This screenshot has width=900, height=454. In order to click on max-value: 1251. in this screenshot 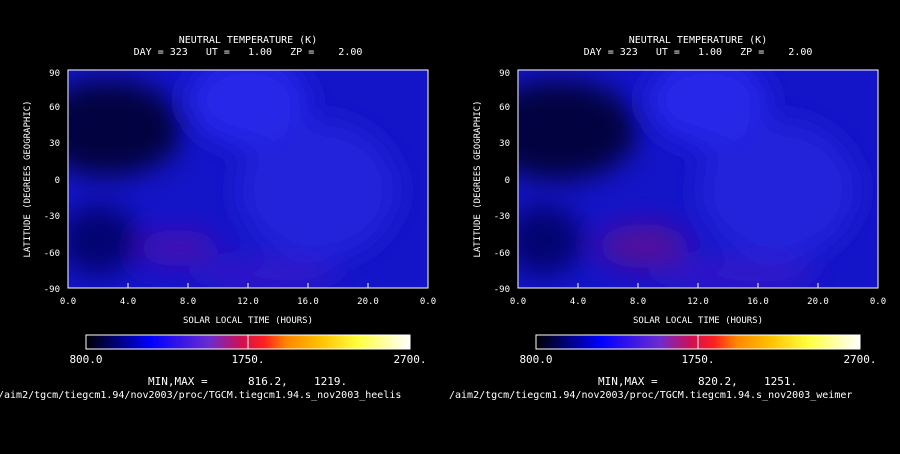, I will do `click(780, 381)`.